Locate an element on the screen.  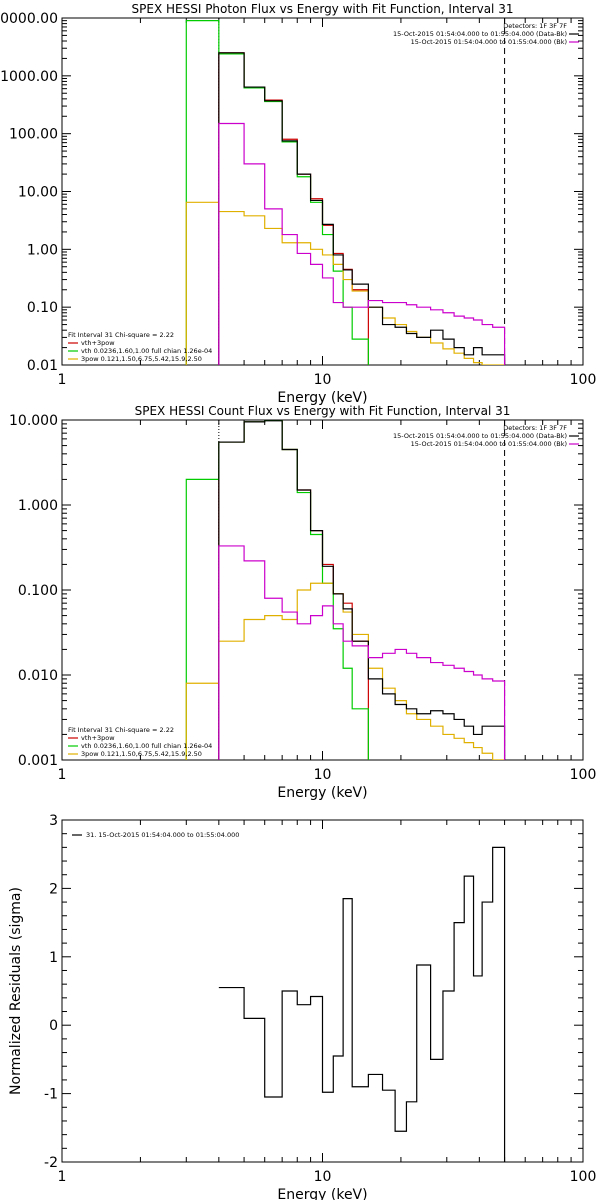
series-group is located at coordinates (362, 1004).